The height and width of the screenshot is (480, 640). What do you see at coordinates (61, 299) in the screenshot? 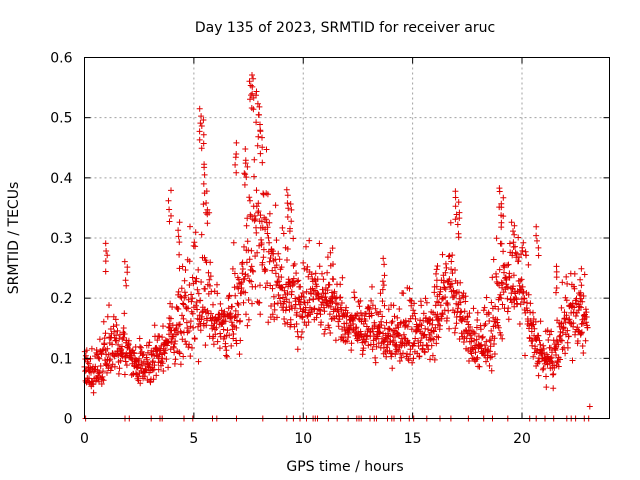
I see `y-tick-label: 0.2` at bounding box center [61, 299].